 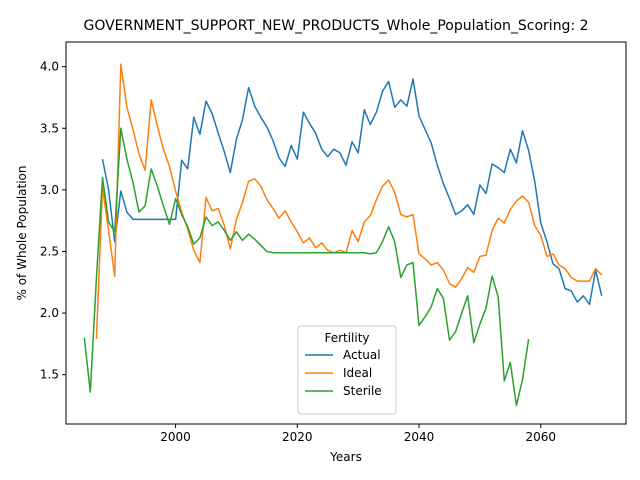 What do you see at coordinates (345, 457) in the screenshot?
I see `x-axis-label: Years` at bounding box center [345, 457].